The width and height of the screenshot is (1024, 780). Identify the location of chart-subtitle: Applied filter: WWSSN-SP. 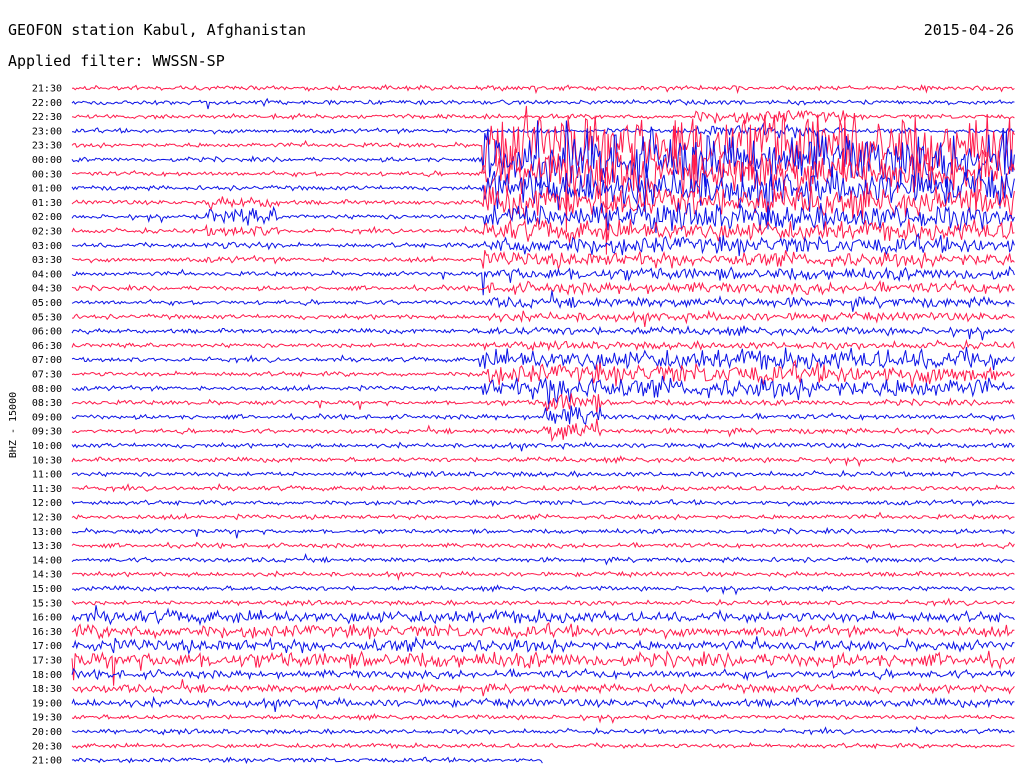
(116, 61).